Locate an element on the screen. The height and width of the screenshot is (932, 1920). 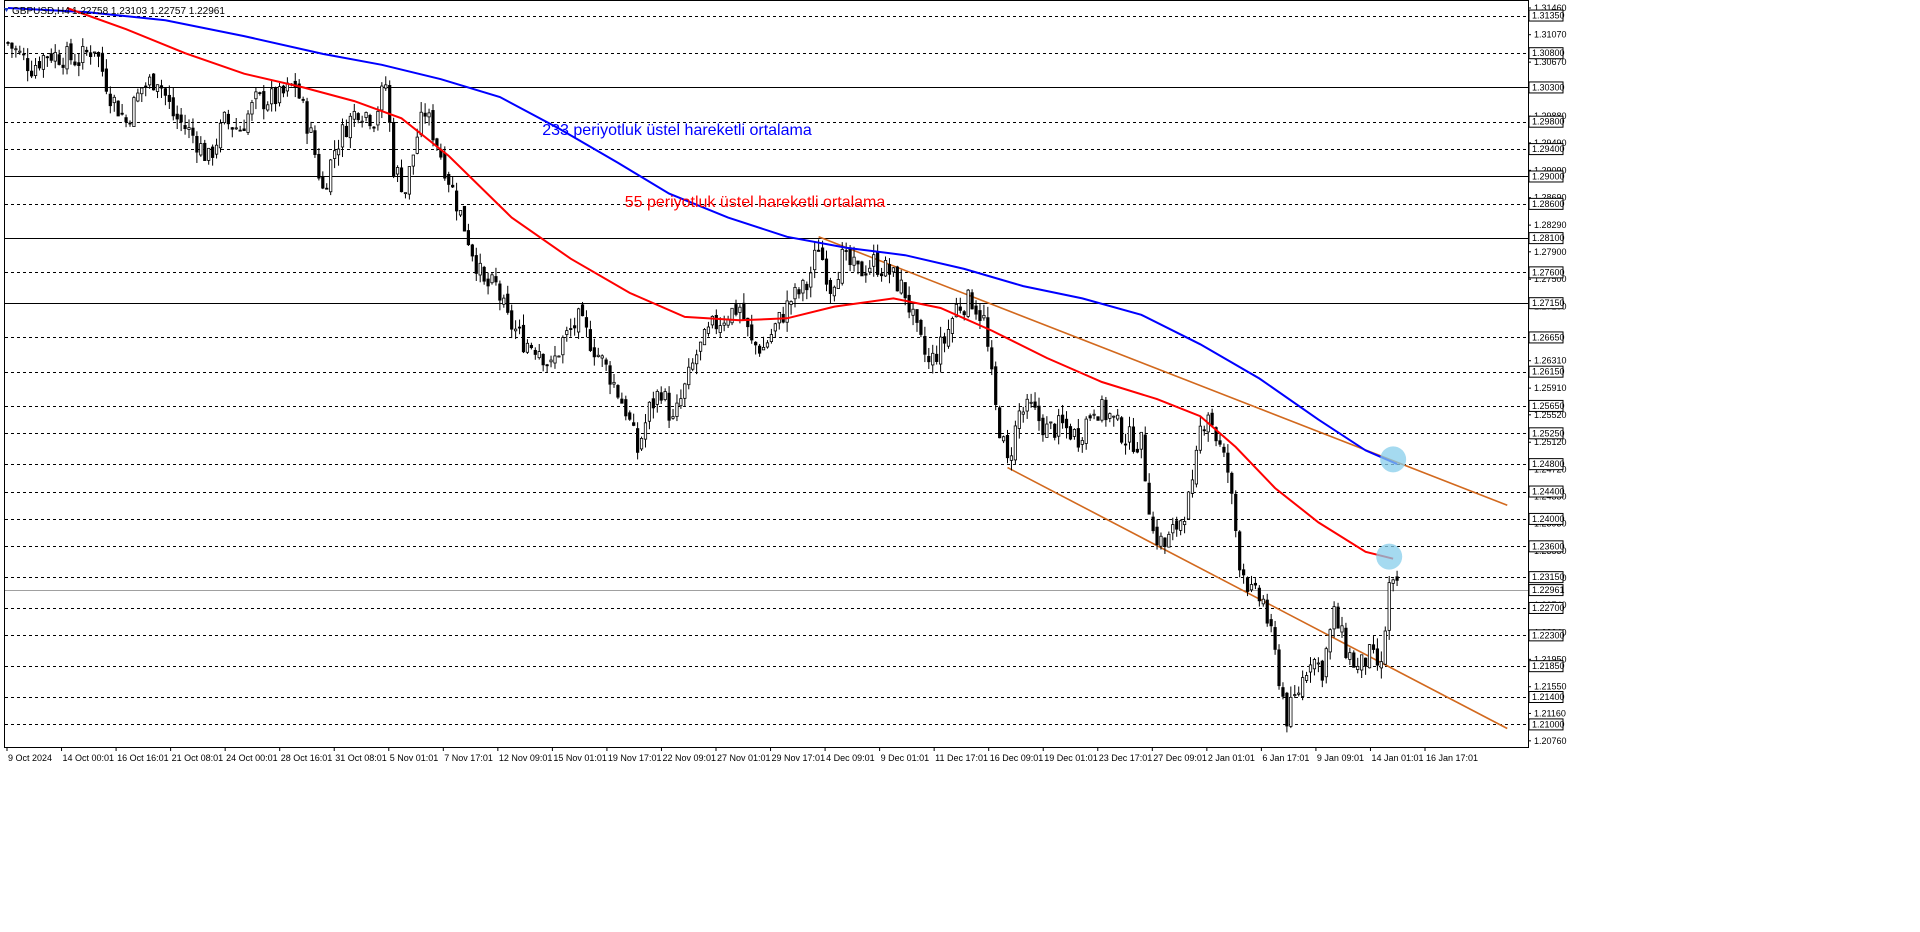
symbol-dropdown-icon is located at coordinates (6, 10).